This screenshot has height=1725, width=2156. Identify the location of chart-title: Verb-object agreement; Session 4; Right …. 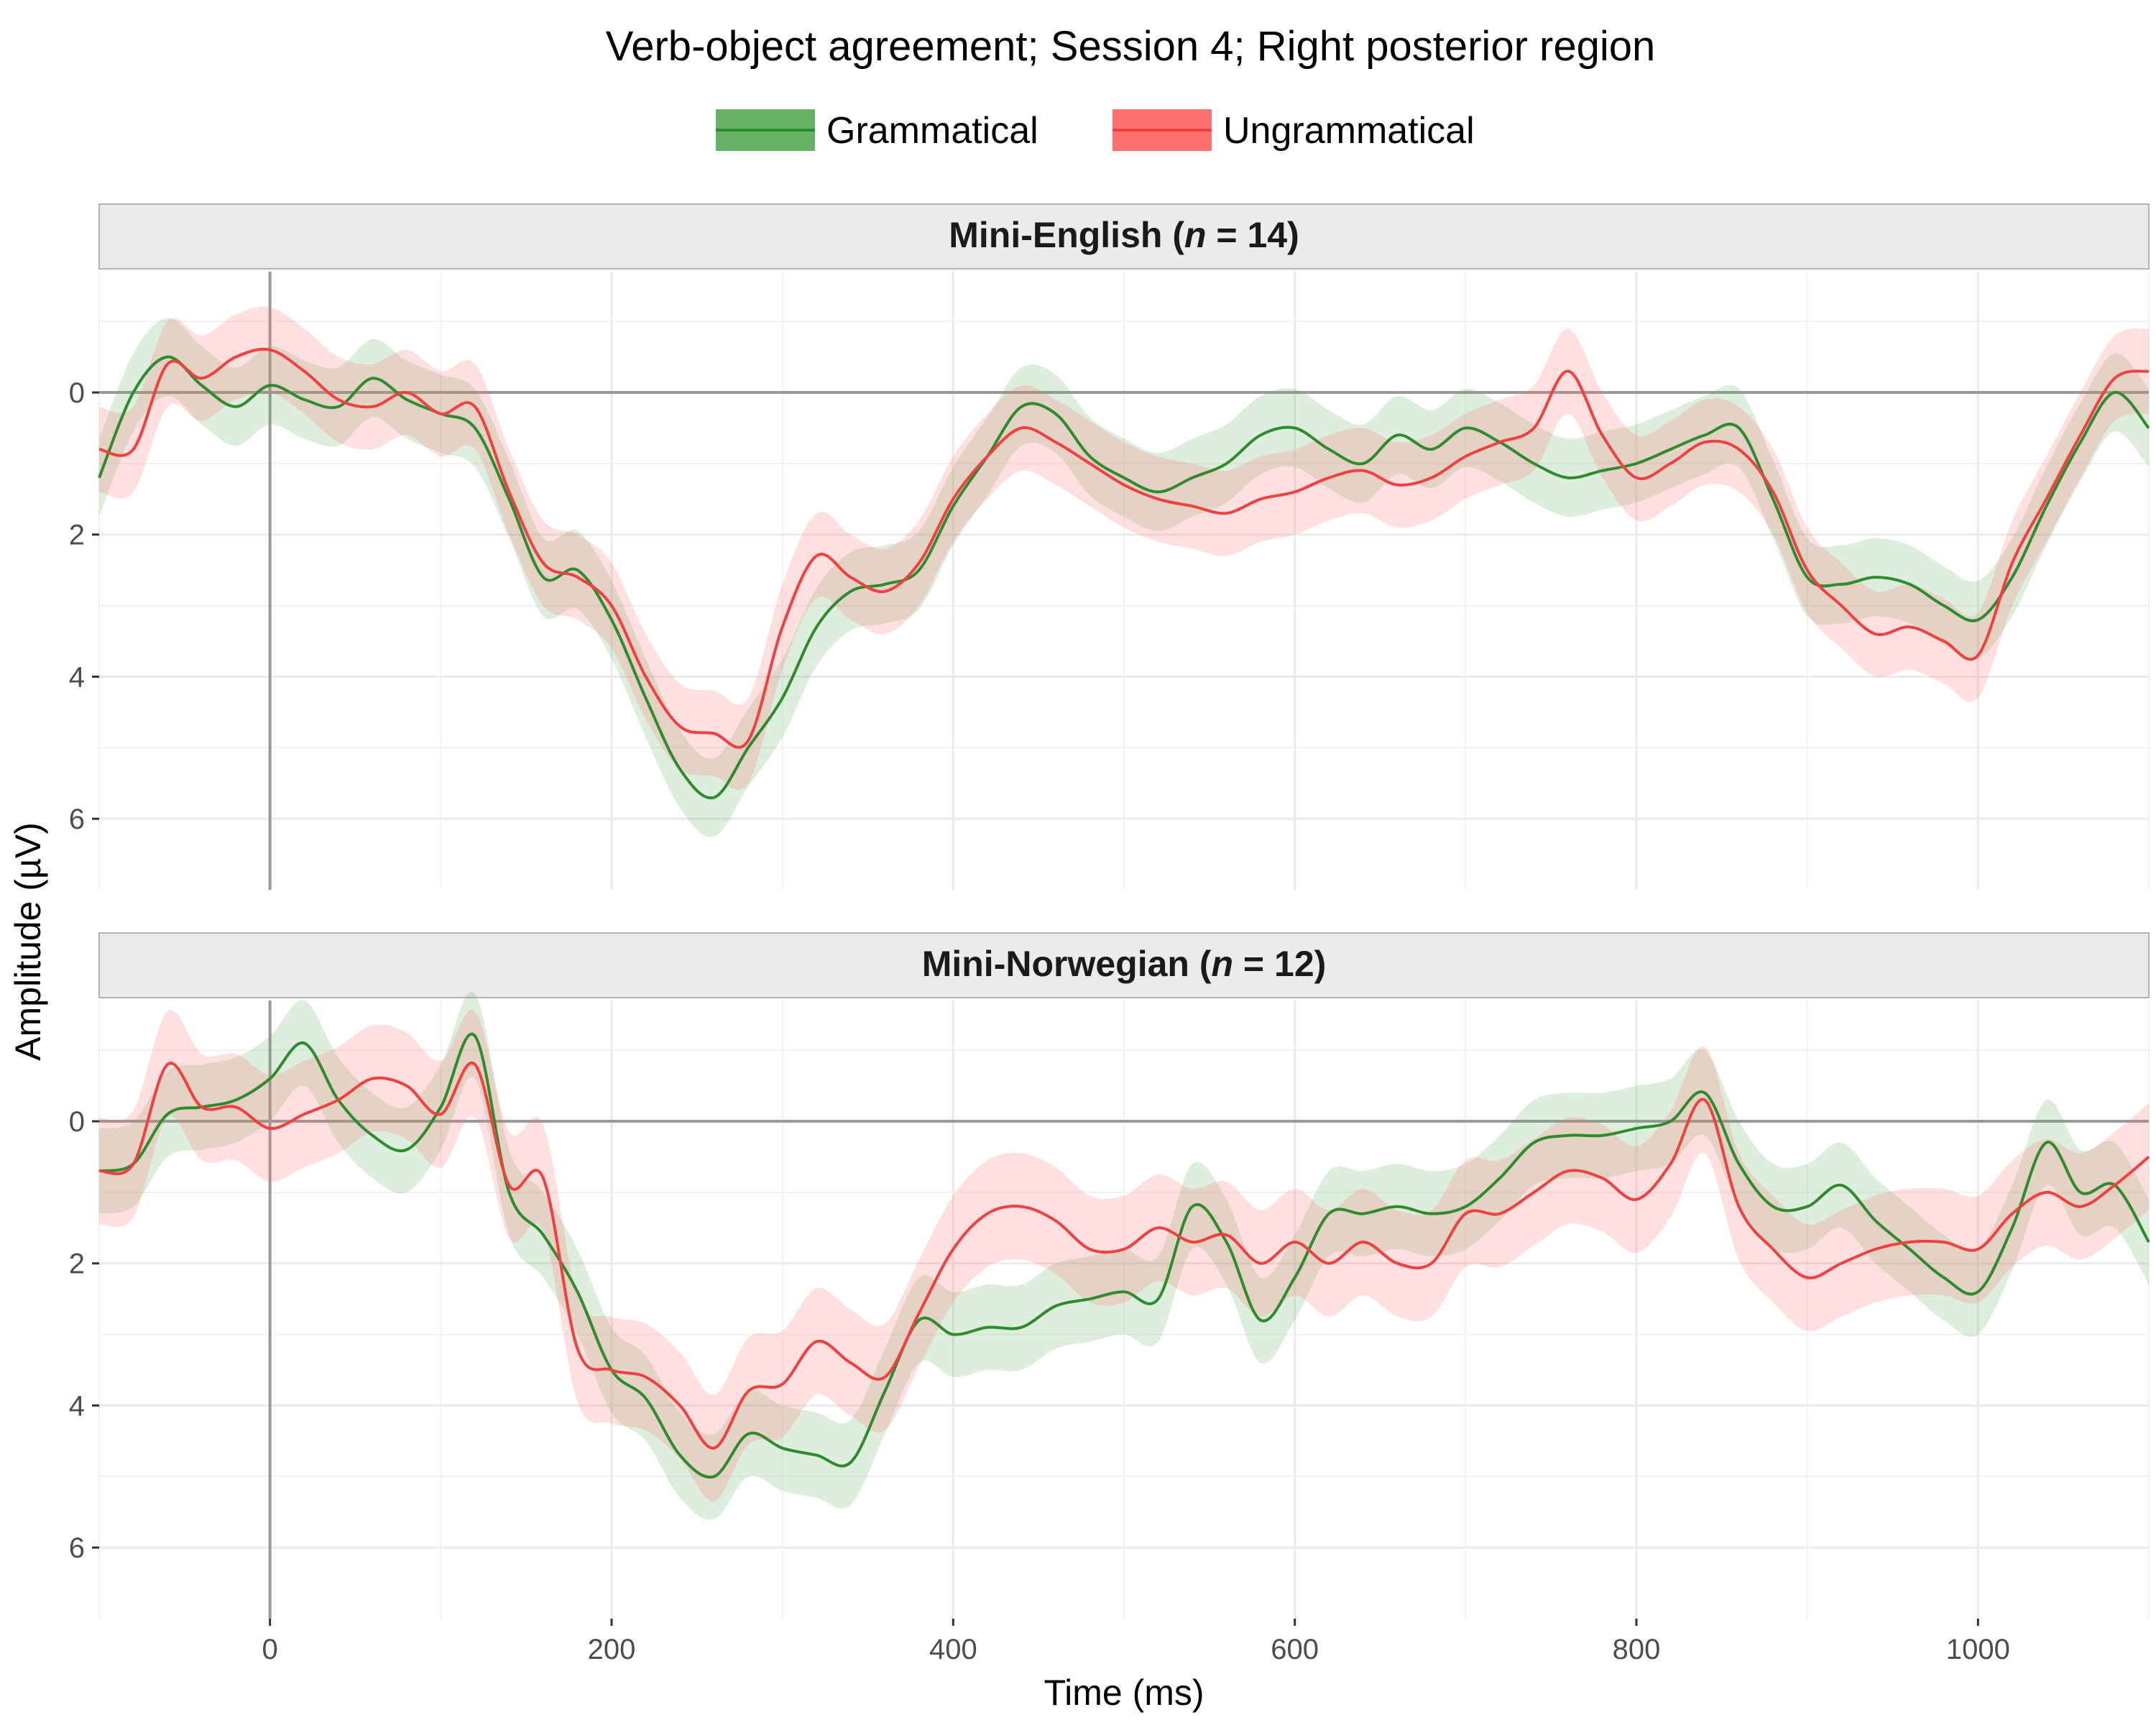
(1130, 46).